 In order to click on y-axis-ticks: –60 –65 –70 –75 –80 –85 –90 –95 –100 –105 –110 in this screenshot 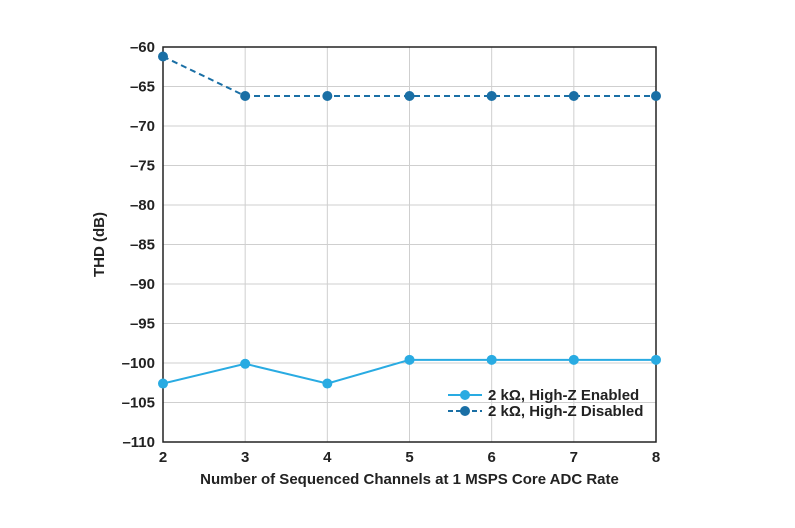, I will do `click(138, 245)`.